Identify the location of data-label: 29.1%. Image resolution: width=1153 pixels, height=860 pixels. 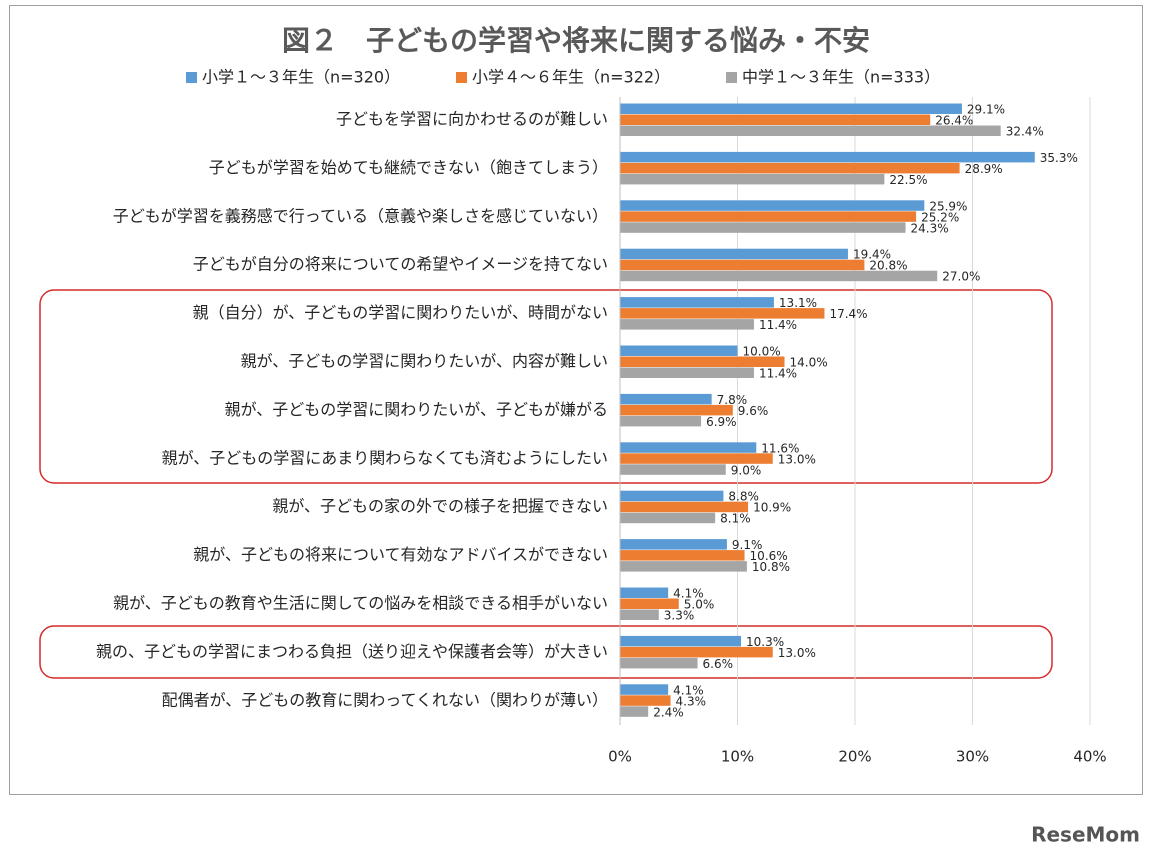
(986, 110).